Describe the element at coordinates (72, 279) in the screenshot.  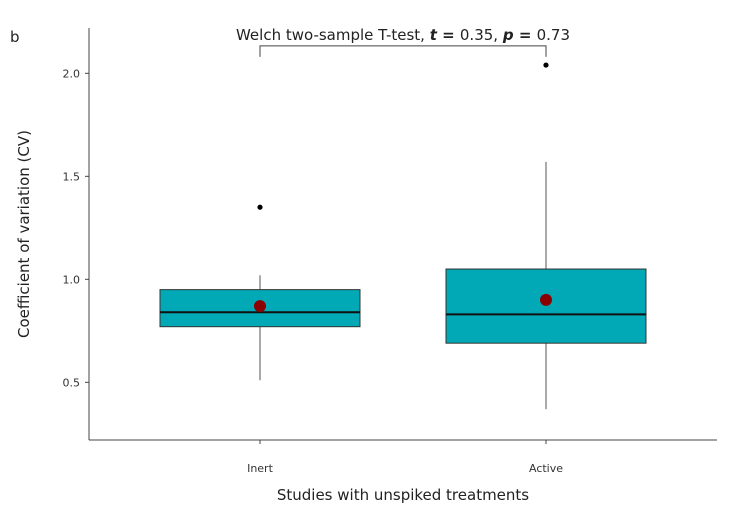
I see `y-tick-label: 1.0` at that location.